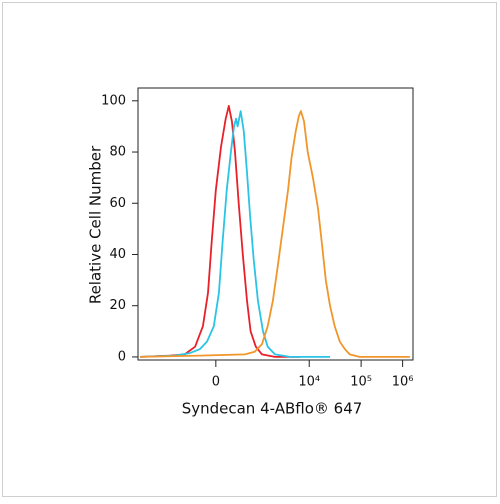 The image size is (500, 504). Describe the element at coordinates (403, 382) in the screenshot. I see `x-tick-label: 10⁶` at that location.